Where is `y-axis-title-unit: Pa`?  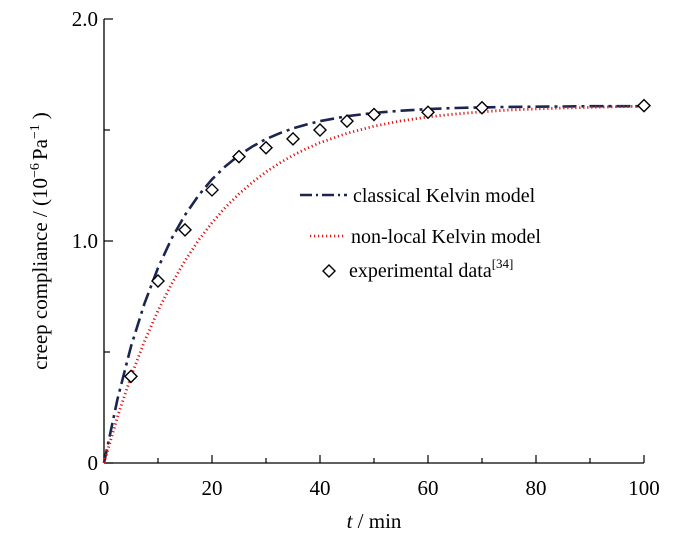
y-axis-title-unit: Pa is located at coordinates (40, 149).